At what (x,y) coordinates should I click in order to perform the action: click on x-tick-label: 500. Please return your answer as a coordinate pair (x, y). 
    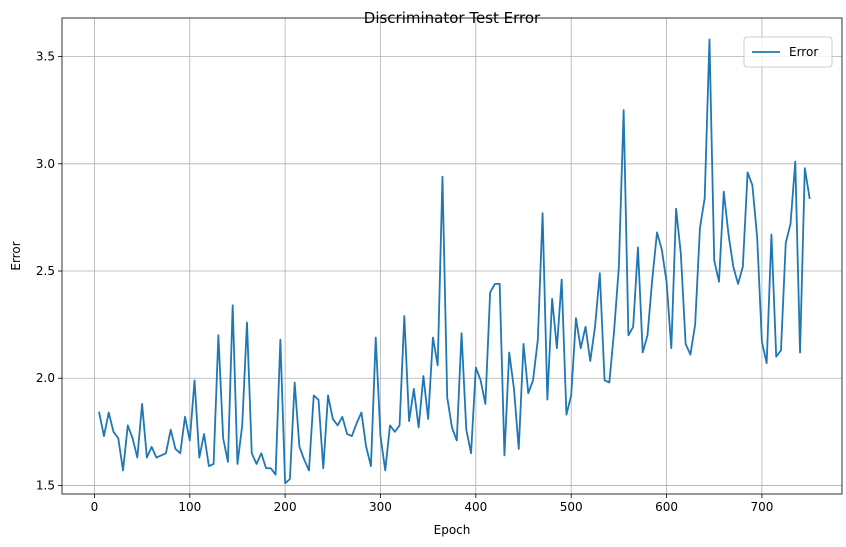
    Looking at the image, I should click on (571, 507).